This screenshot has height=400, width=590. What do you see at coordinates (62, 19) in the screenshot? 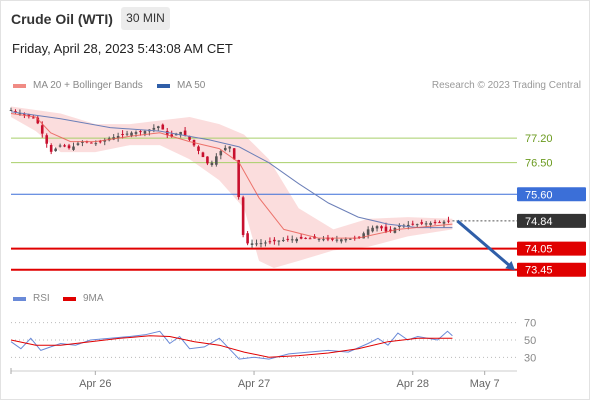
I see `instrument-title: Crude Oil (WTI)` at bounding box center [62, 19].